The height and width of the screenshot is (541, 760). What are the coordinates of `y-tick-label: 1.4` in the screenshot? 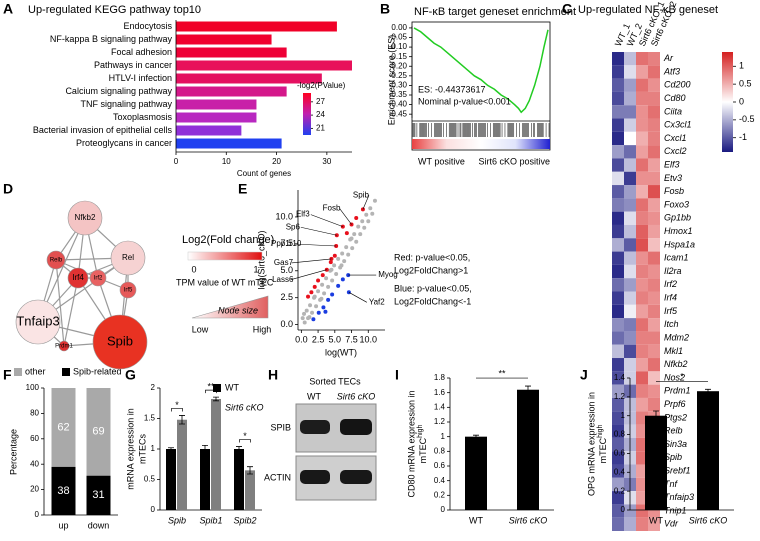 It's located at (440, 406).